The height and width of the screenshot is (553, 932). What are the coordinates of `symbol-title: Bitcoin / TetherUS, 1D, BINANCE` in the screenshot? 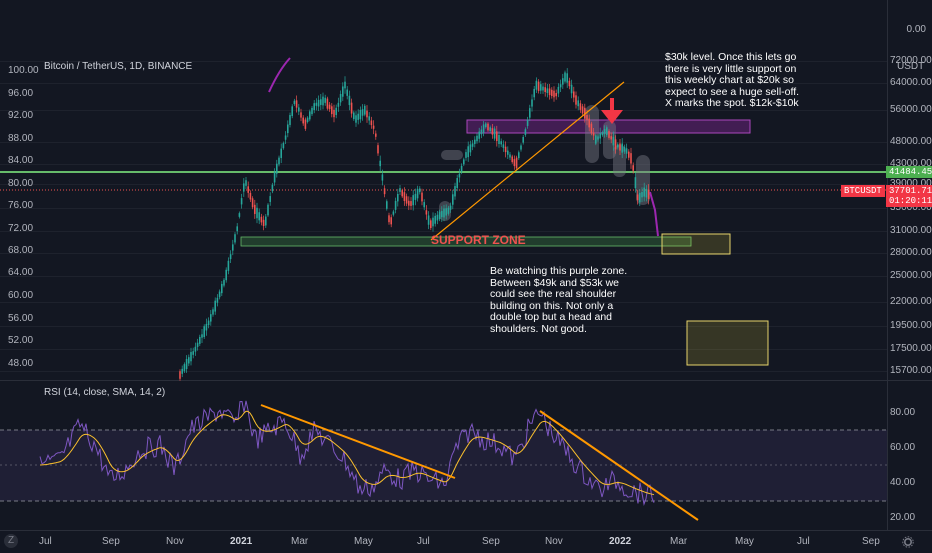 It's located at (118, 66).